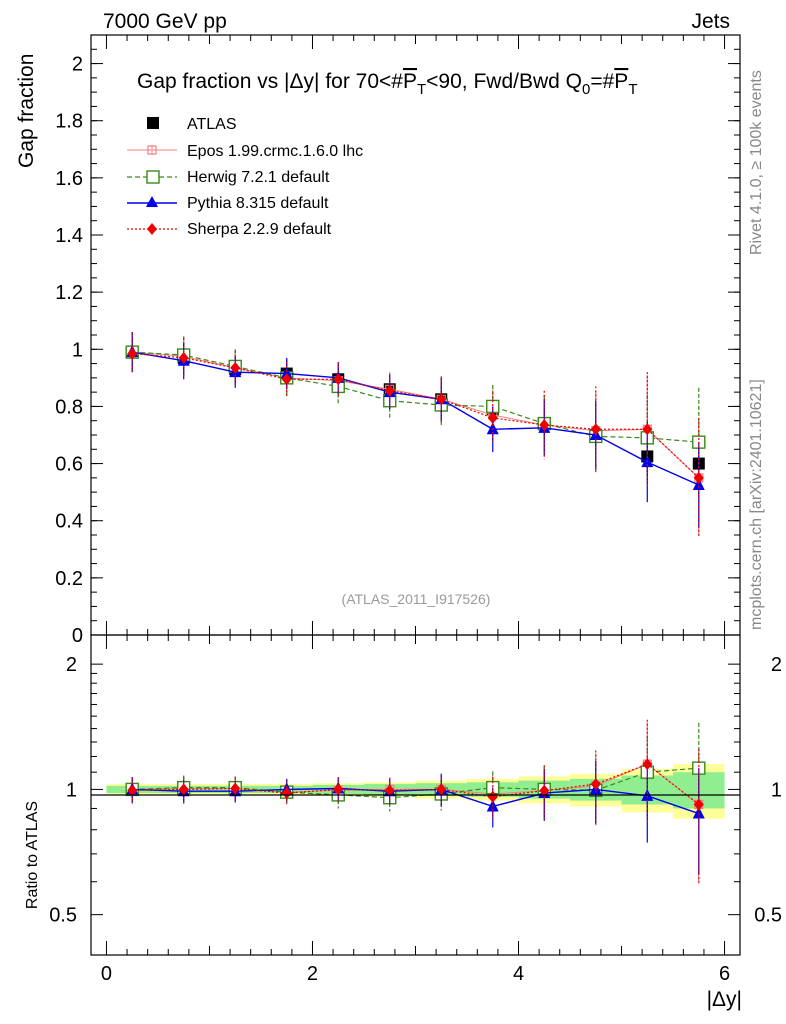  What do you see at coordinates (776, 790) in the screenshot?
I see `ratio-ytick-label-right: 1` at bounding box center [776, 790].